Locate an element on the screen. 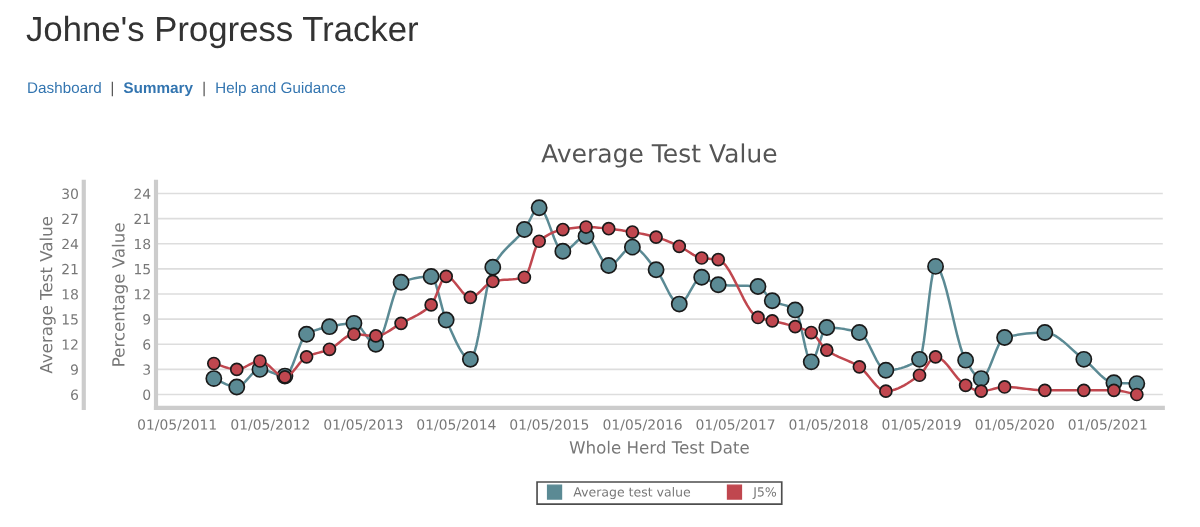 The image size is (1200, 527). x-tick-label: 01/05/2021 is located at coordinates (1107, 425).